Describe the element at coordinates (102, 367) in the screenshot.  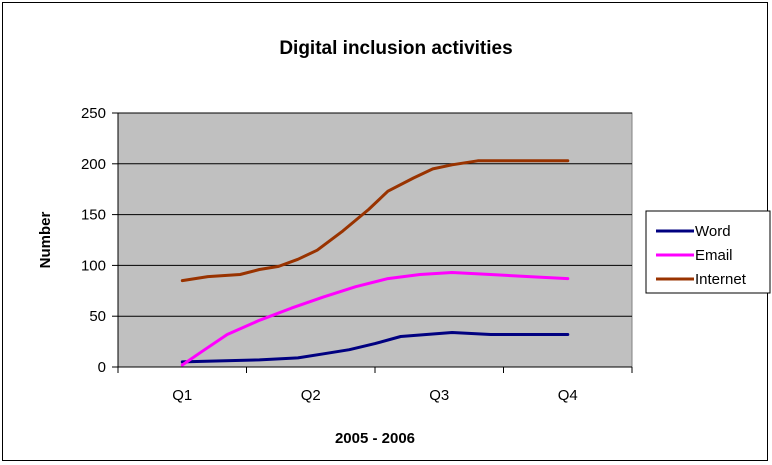
I see `y-tick-label-0: 0` at that location.